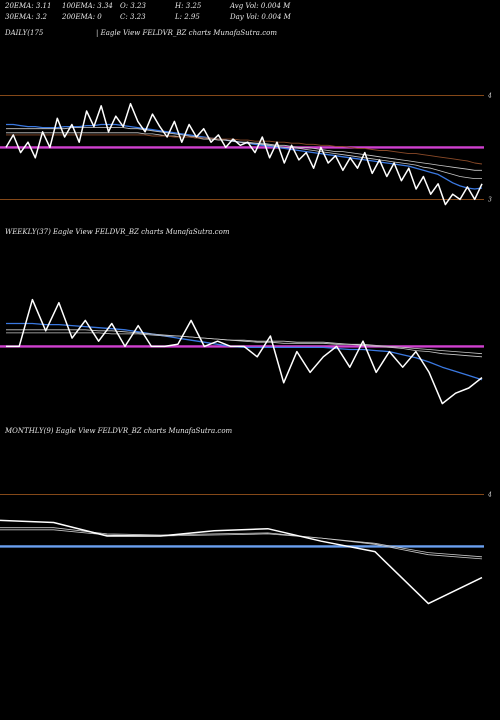 This screenshot has height=720, width=500. Describe the element at coordinates (490, 199) in the screenshot. I see `daily-y-tick-label-1: 3` at that location.